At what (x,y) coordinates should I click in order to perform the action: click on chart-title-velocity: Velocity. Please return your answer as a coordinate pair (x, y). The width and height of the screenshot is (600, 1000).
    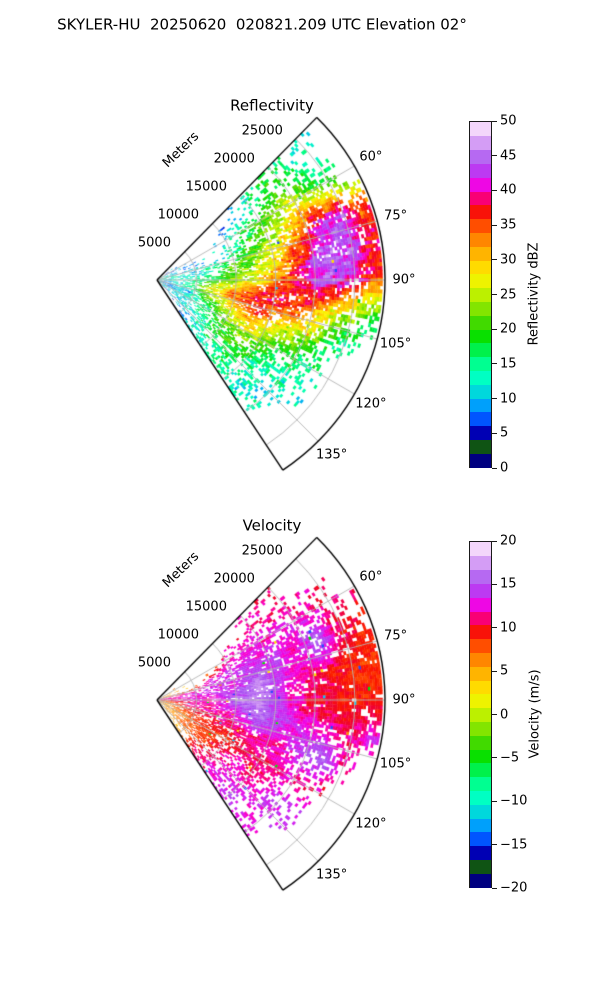
    Looking at the image, I should click on (272, 525).